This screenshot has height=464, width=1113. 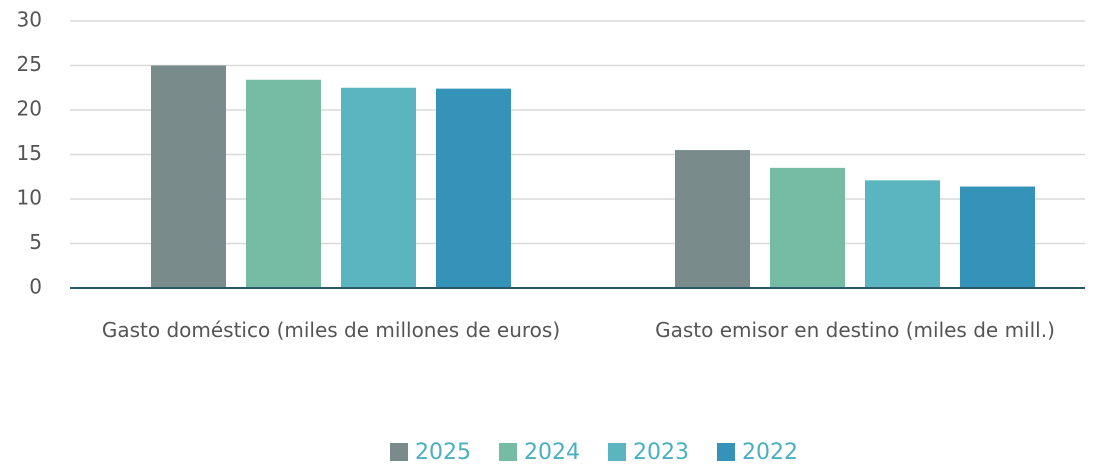 What do you see at coordinates (661, 452) in the screenshot?
I see `legend-label: 2023` at bounding box center [661, 452].